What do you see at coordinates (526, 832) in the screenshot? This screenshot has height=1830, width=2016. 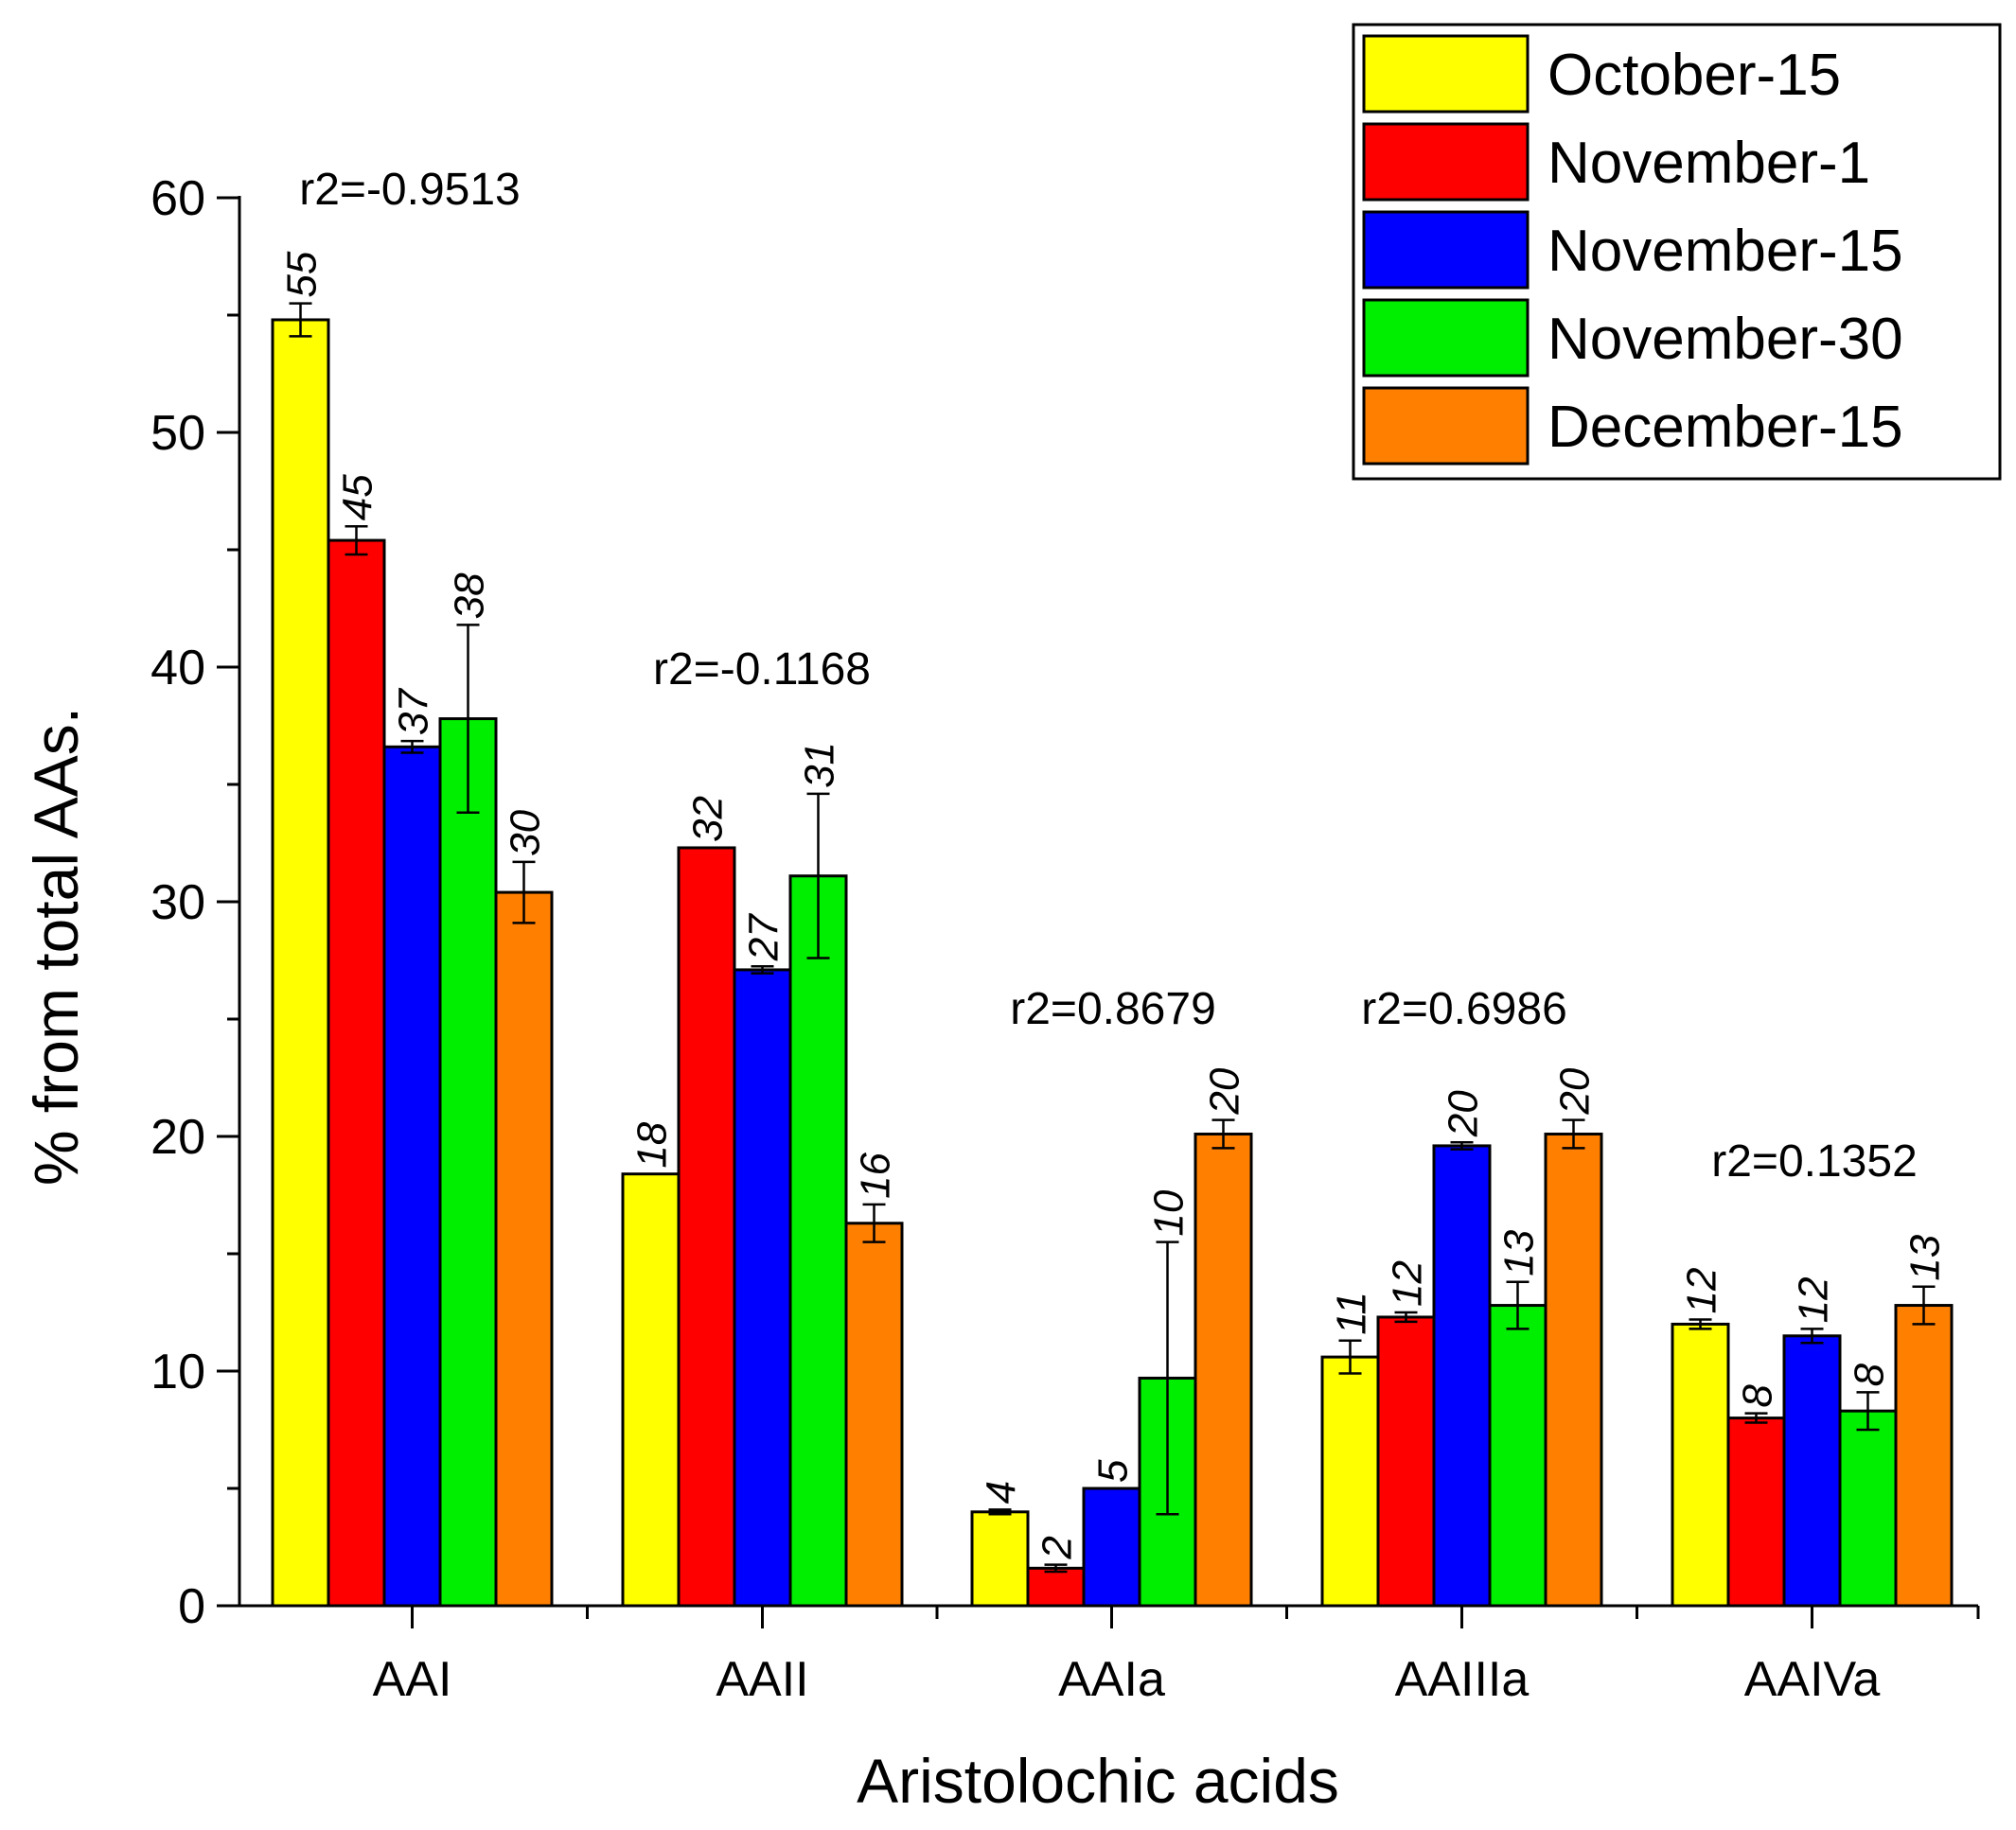 I see `data-label: 30` at bounding box center [526, 832].